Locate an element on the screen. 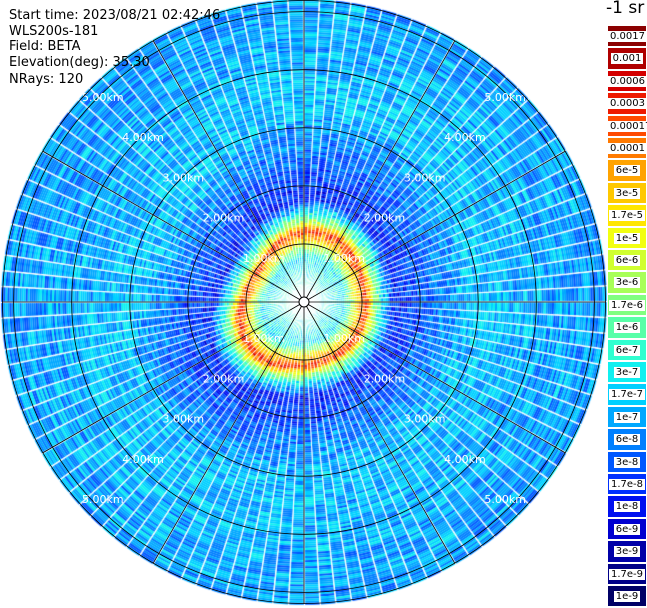  colorbar-label: 3e-5 is located at coordinates (627, 193).